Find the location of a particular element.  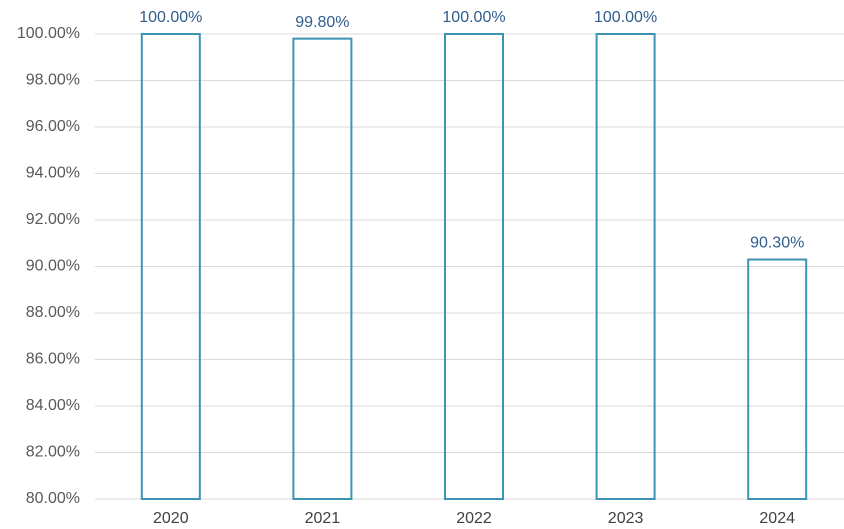

x-tick-label: 2022 is located at coordinates (474, 518).